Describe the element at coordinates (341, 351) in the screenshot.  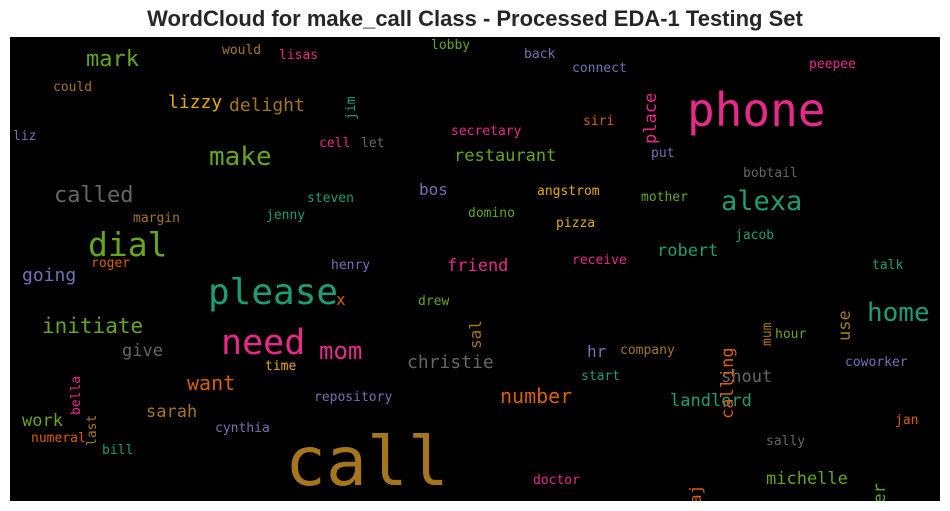
I see `word-mom: mom` at that location.